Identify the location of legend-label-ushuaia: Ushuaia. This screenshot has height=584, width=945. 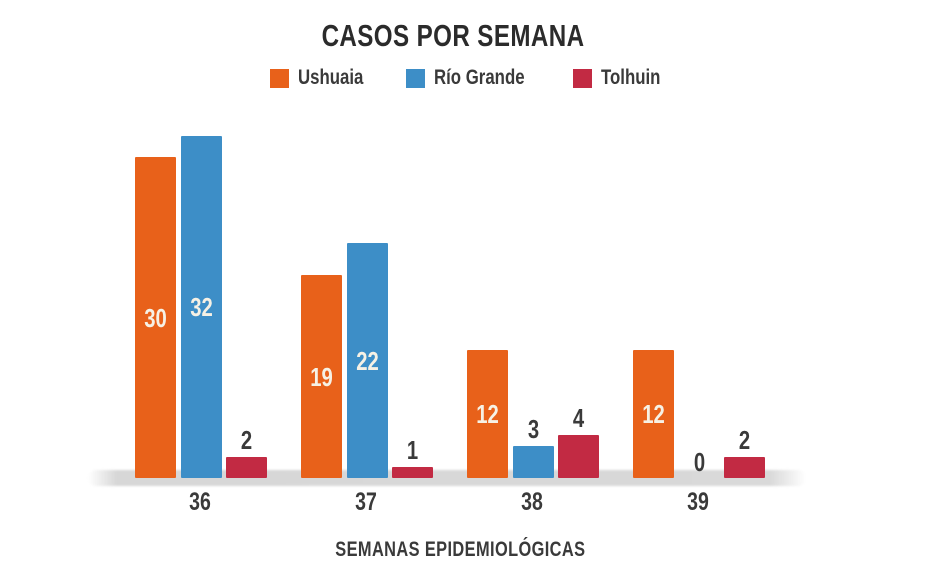
(330, 77).